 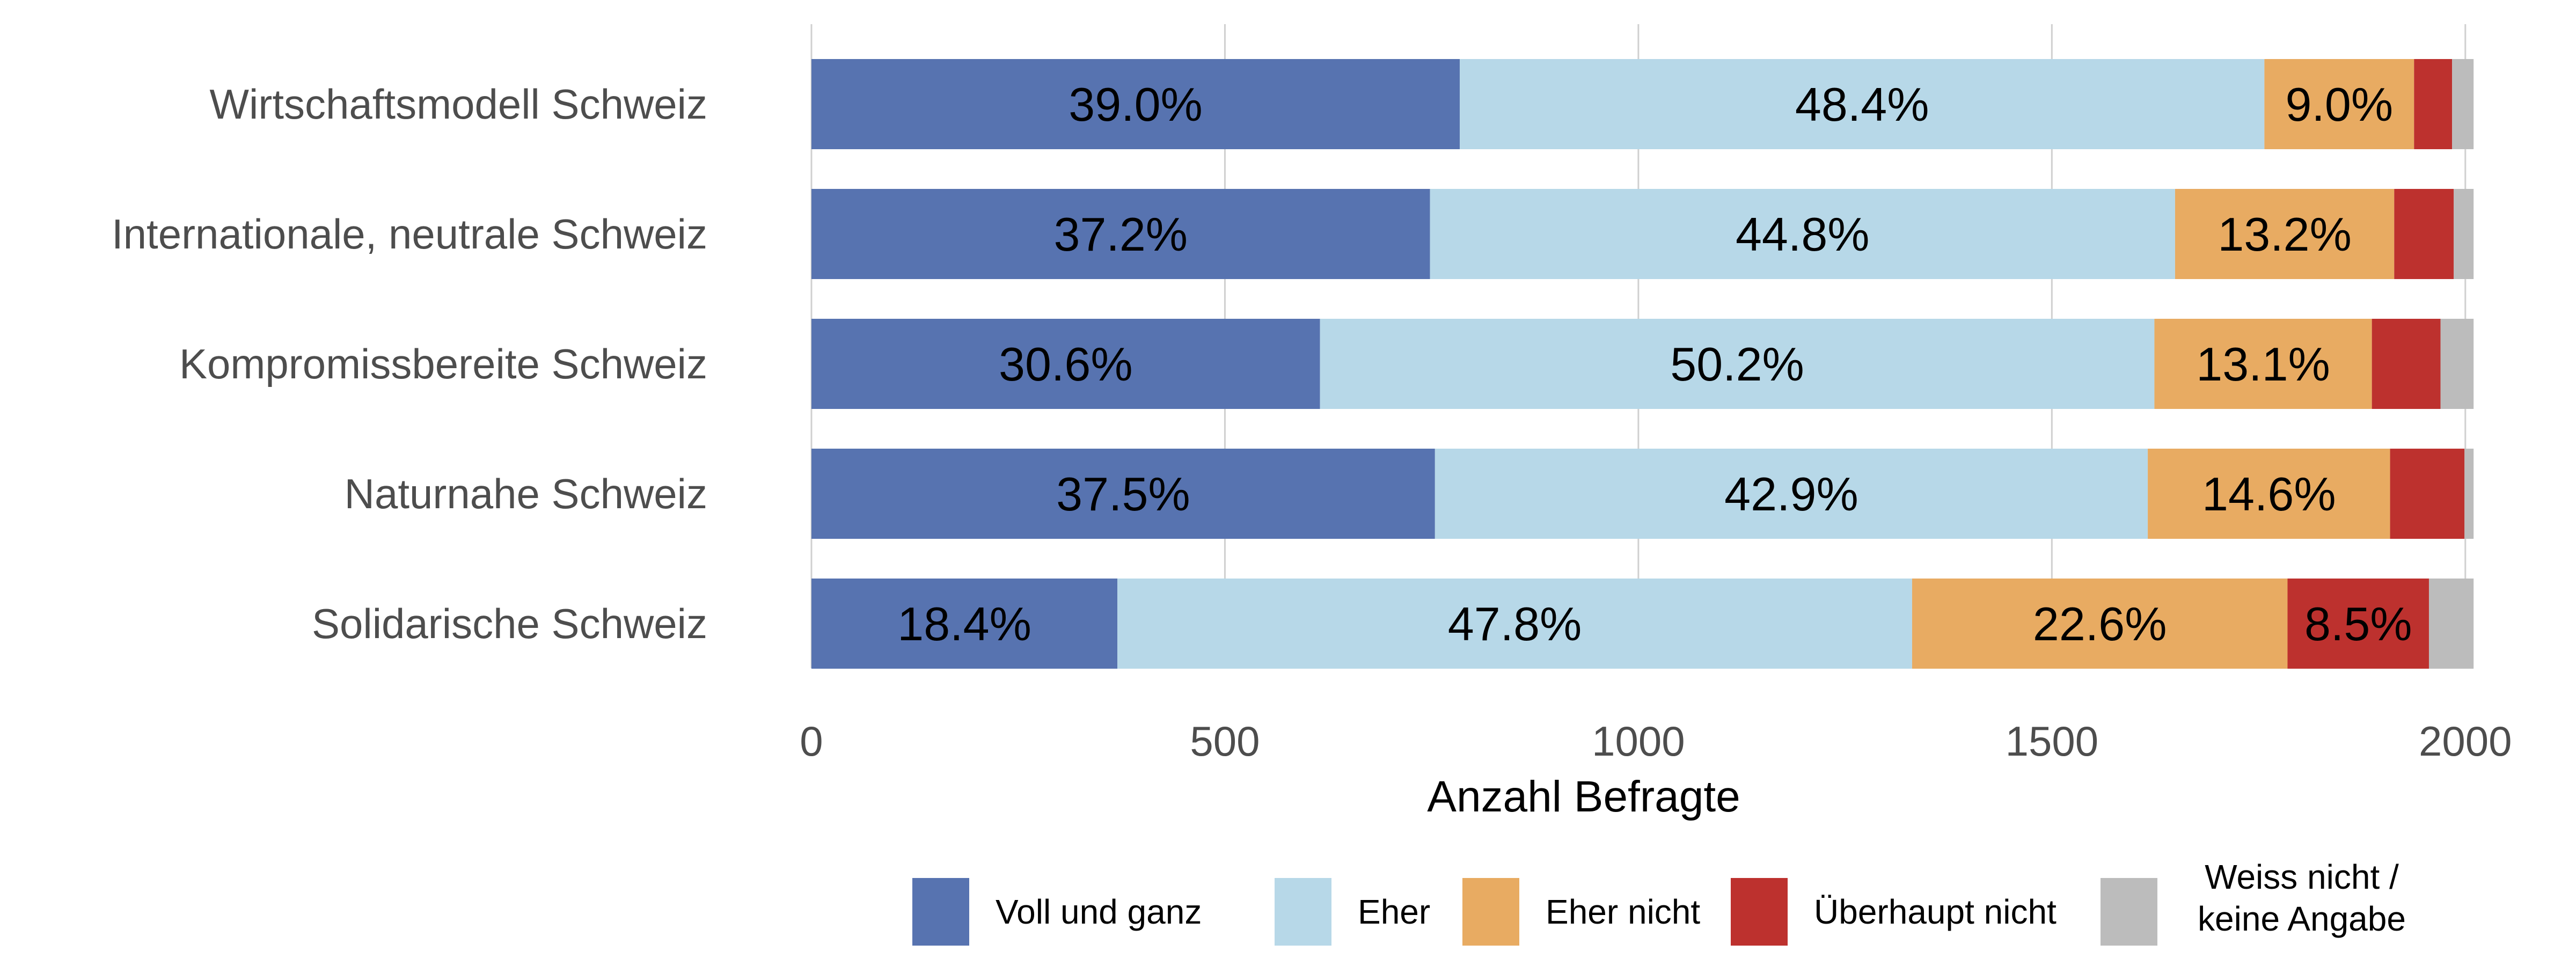 What do you see at coordinates (409, 234) in the screenshot?
I see `category-label: Internationale, neutrale Schweiz` at bounding box center [409, 234].